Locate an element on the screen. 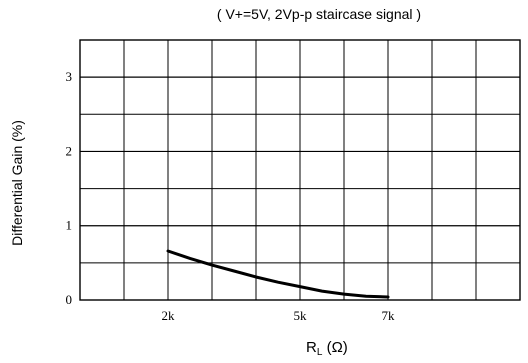 The width and height of the screenshot is (528, 363). x-tick-label: 7k is located at coordinates (389, 315).